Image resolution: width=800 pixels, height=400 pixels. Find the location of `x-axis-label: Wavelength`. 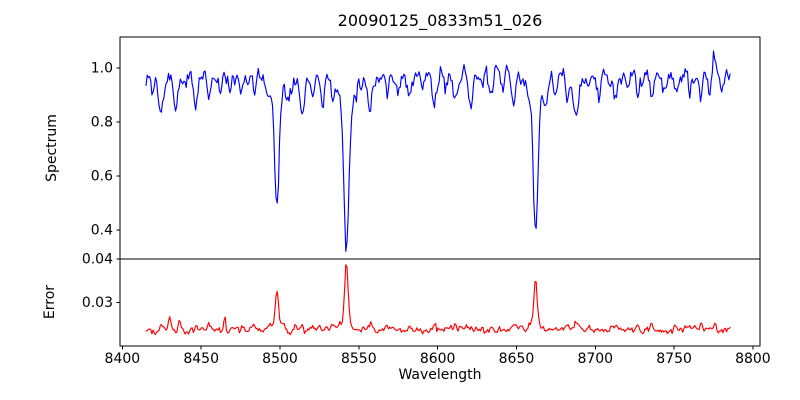

x-axis-label: Wavelength is located at coordinates (440, 375).